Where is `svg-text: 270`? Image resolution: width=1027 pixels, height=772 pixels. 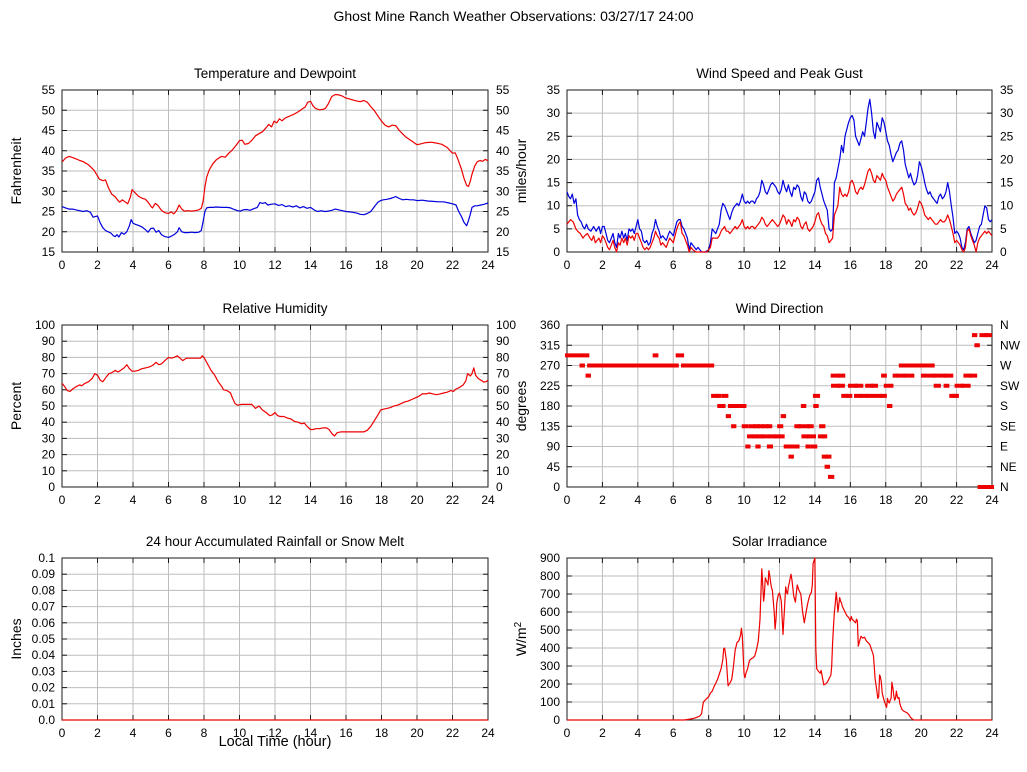
svg-text: 270 is located at coordinates (550, 366).